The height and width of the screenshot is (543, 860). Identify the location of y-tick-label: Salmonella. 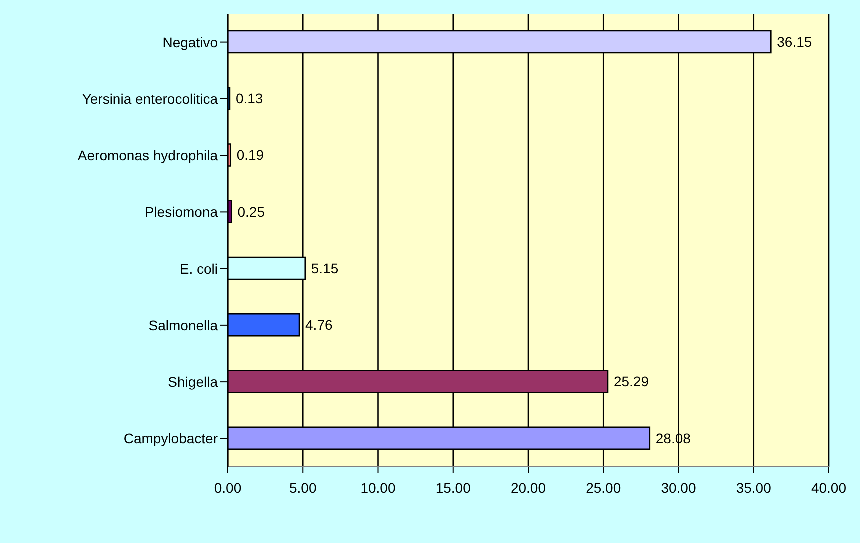
(183, 325).